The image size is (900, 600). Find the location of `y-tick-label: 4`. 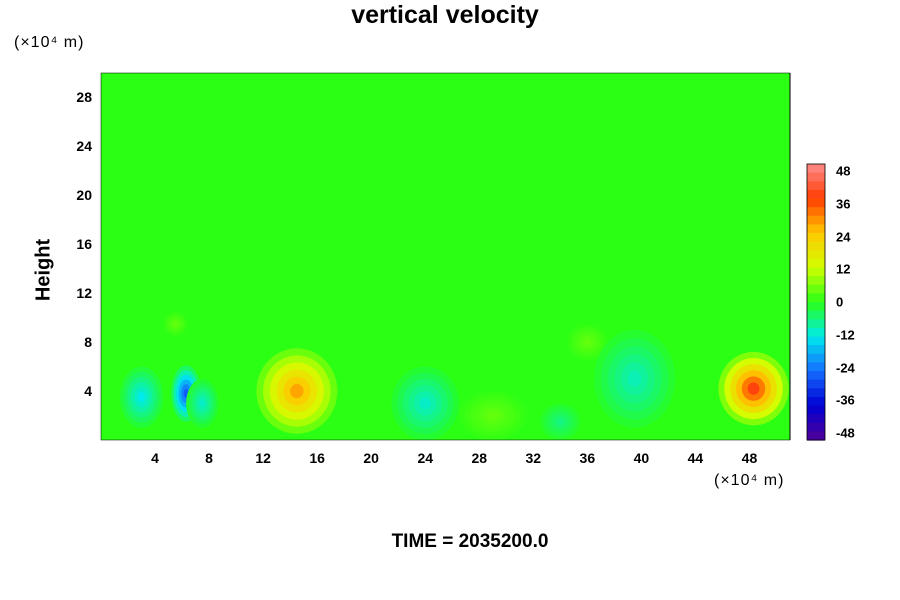

y-tick-label: 4 is located at coordinates (88, 391).